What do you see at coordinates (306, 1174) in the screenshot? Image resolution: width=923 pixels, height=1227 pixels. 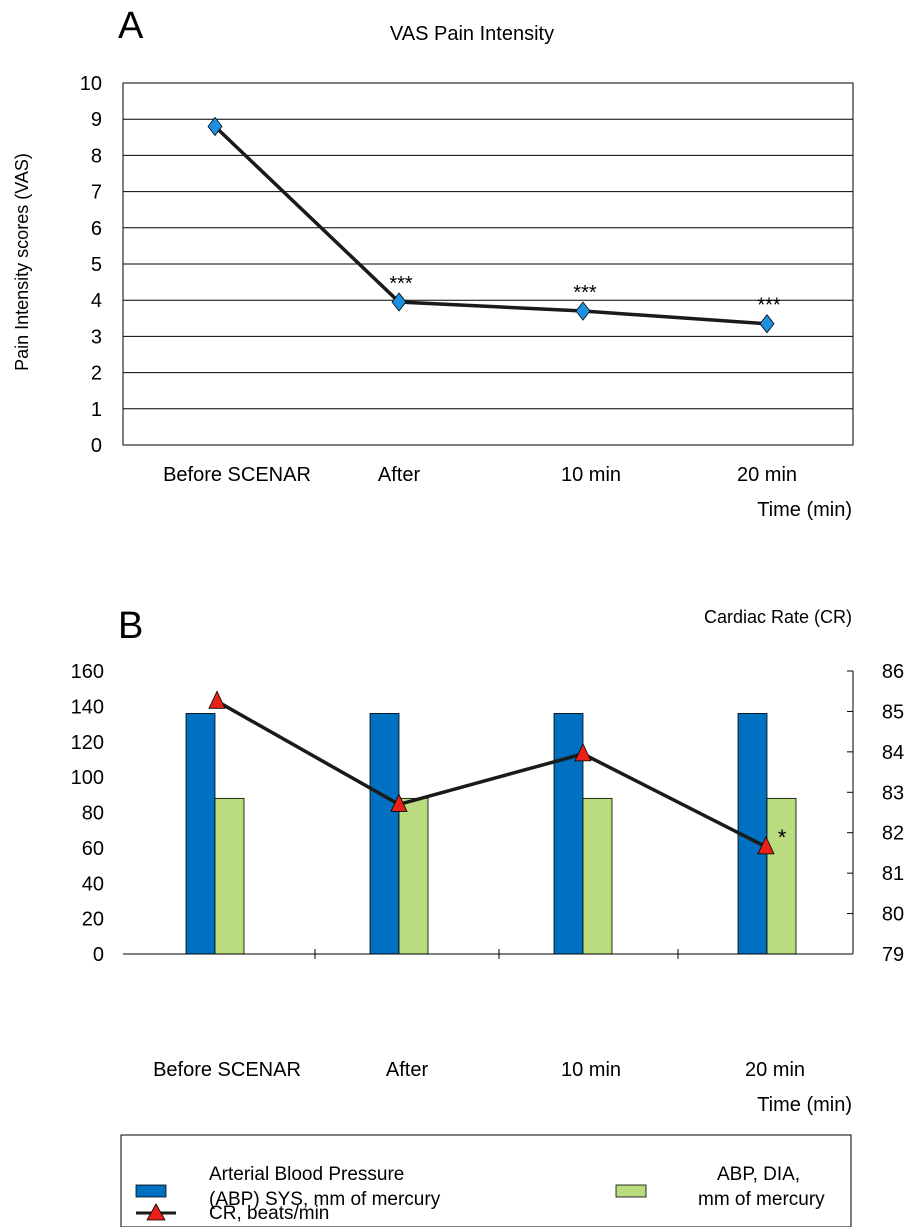 I see `legend-label-sys-line1: Arterial Blood Pressure` at bounding box center [306, 1174].